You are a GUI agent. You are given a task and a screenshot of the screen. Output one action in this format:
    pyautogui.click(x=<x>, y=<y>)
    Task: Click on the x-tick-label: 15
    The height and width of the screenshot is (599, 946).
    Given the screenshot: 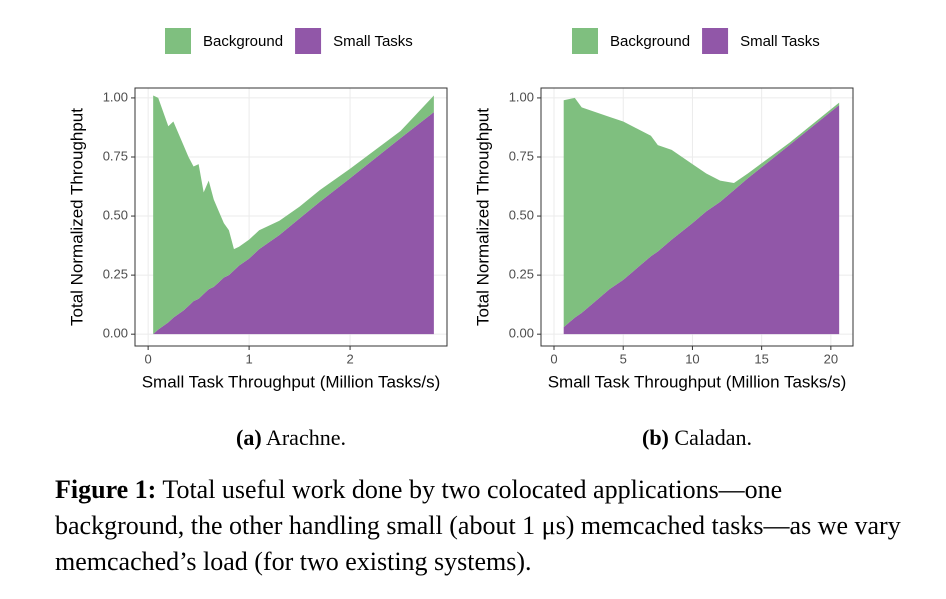 What is the action you would take?
    pyautogui.click(x=761, y=358)
    